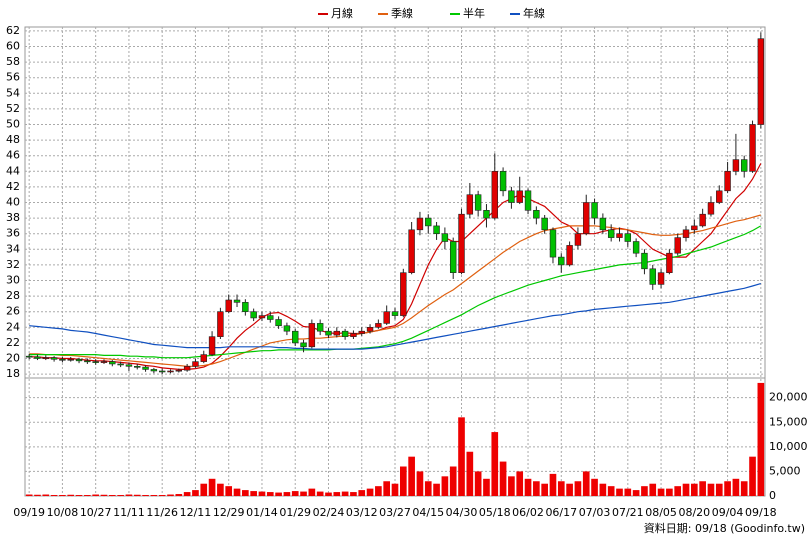 Image resolution: width=808 pixels, height=540 pixels. Describe the element at coordinates (13, 280) in the screenshot. I see `y-tick-label: 30` at that location.